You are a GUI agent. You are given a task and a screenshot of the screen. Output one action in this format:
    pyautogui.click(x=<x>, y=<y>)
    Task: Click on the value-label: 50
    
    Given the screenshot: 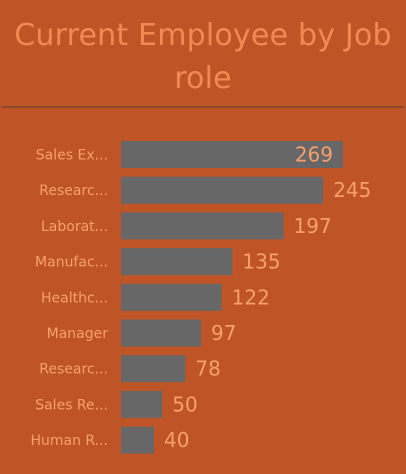 What is the action you would take?
    pyautogui.click(x=184, y=404)
    